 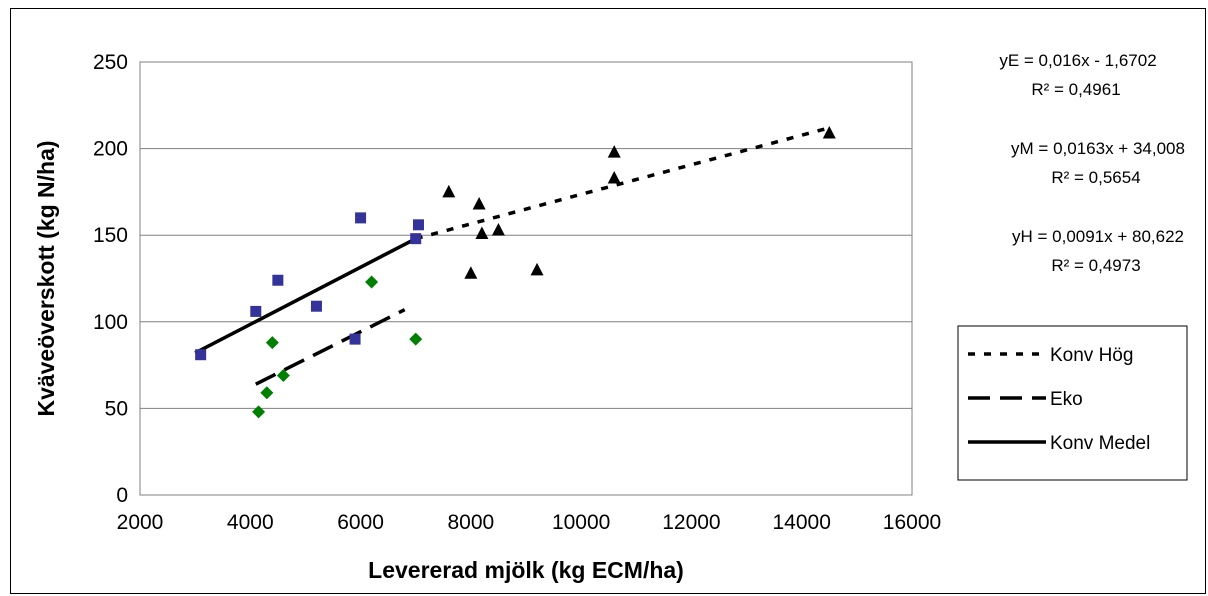 I want to click on trendline-equation: yE = 0,016x - 1,6702, so click(x=1077, y=60).